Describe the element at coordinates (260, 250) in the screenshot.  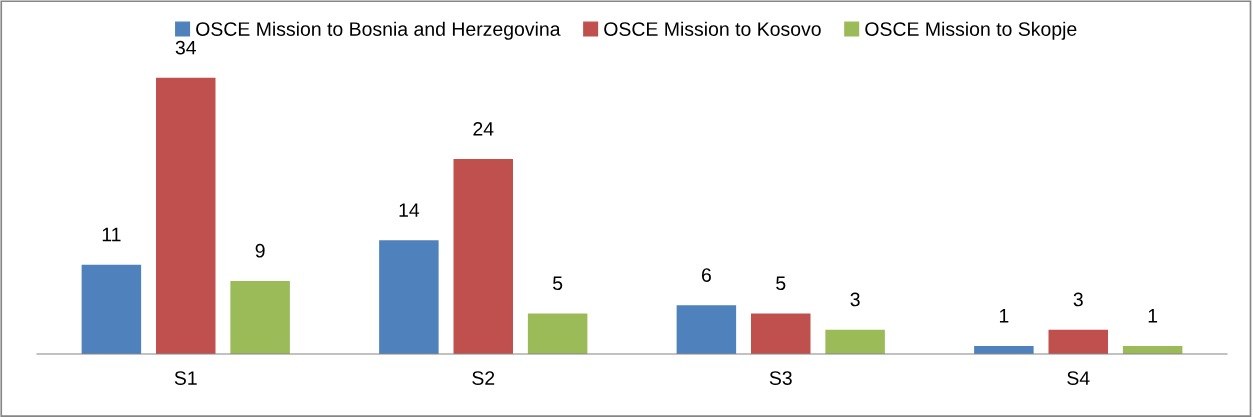
I see `data-label: 9` at that location.